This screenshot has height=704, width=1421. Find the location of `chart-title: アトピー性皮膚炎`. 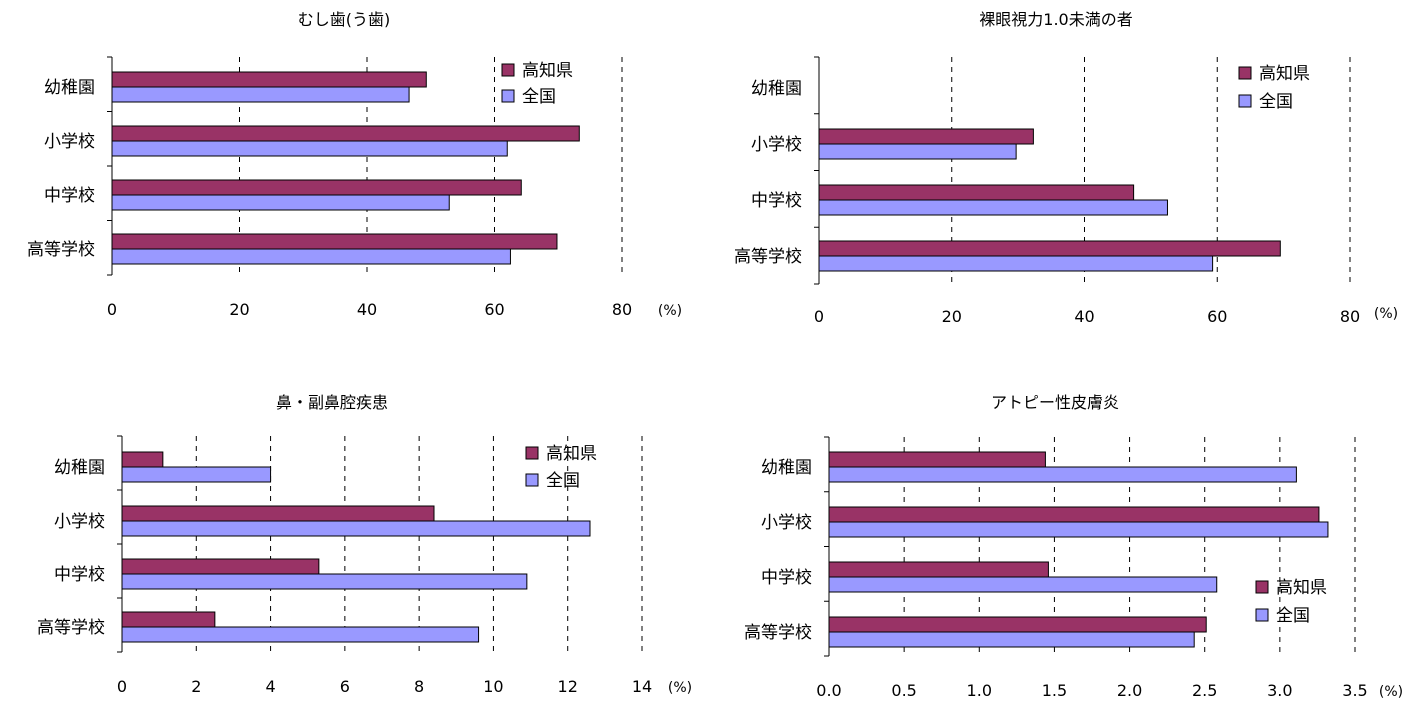

chart-title: アトピー性皮膚炎 is located at coordinates (1055, 402).